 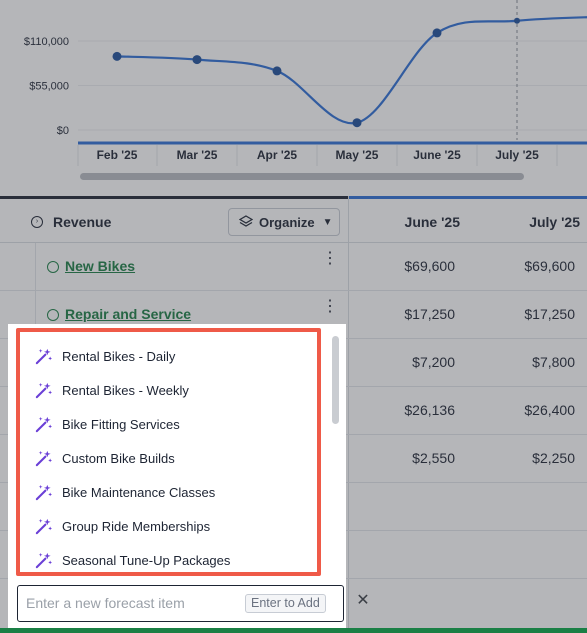 What do you see at coordinates (429, 410) in the screenshot?
I see `cell-value: $26,136` at bounding box center [429, 410].